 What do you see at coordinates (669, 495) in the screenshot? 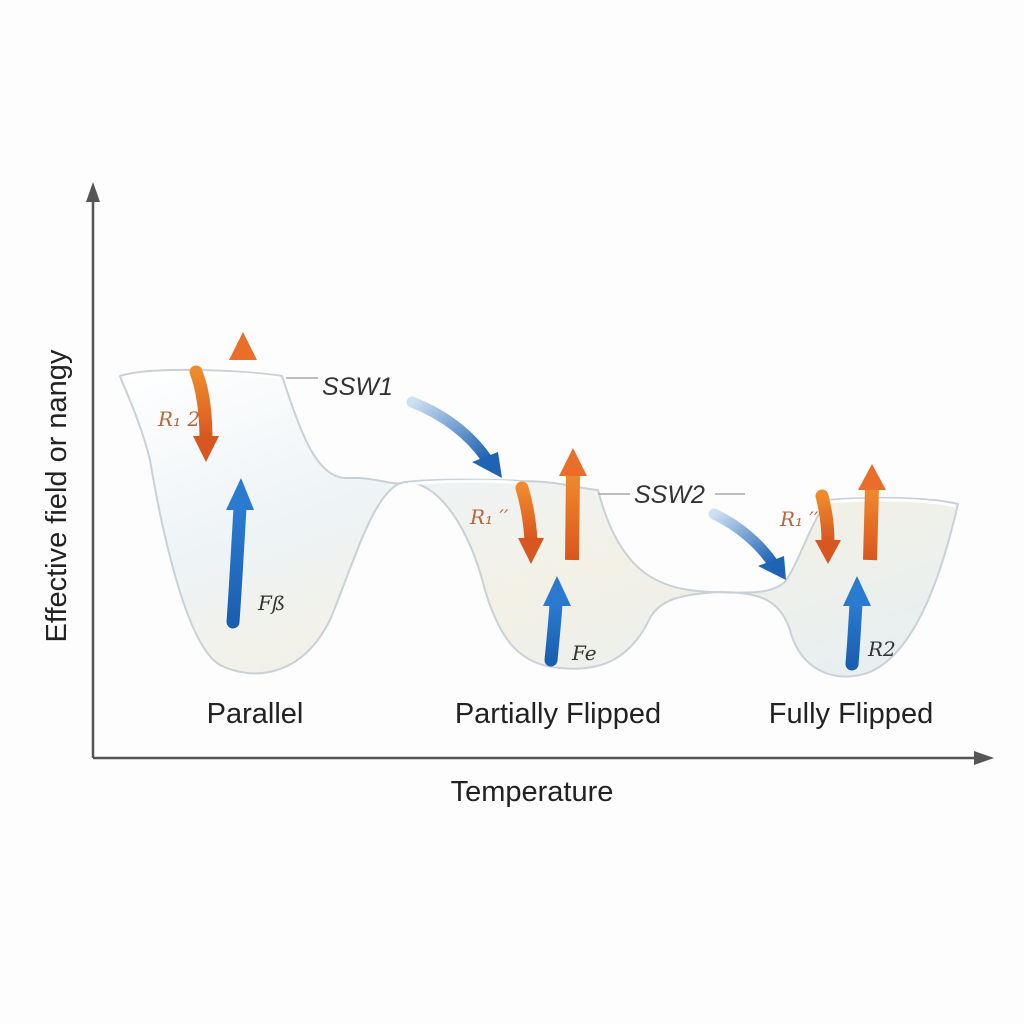
I see `transition-label: SSW2` at bounding box center [669, 495].